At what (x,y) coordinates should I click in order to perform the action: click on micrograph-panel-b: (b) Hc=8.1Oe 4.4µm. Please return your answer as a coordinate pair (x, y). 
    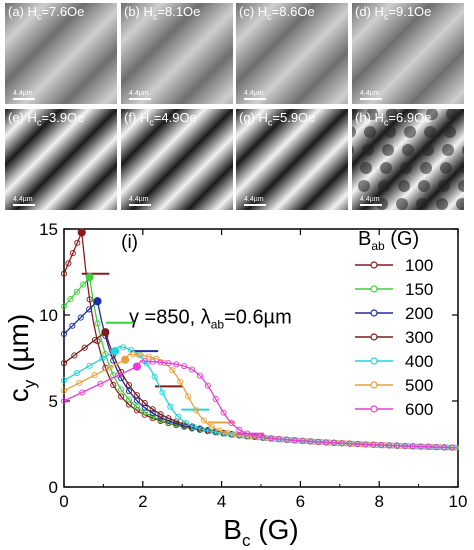
    Looking at the image, I should click on (177, 53).